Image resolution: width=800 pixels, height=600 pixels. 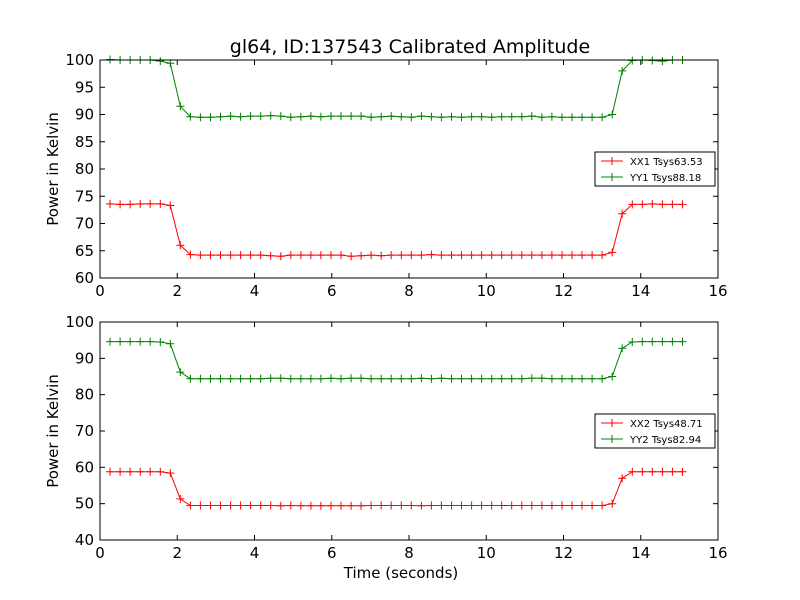 What do you see at coordinates (84, 540) in the screenshot?
I see `y-tick-label: 40` at bounding box center [84, 540].